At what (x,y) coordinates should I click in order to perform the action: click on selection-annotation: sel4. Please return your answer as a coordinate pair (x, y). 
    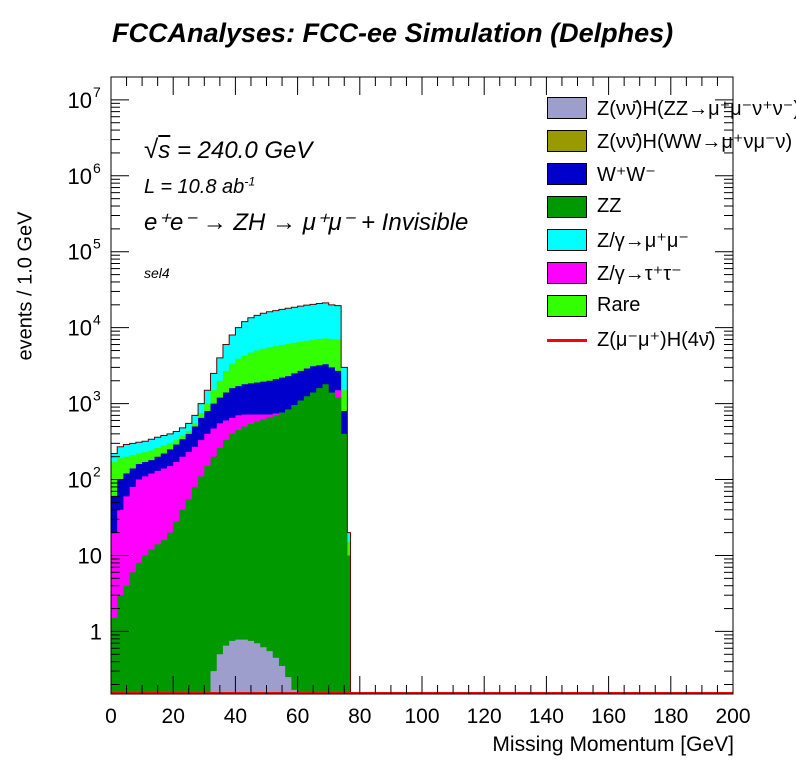
    Looking at the image, I should click on (157, 273).